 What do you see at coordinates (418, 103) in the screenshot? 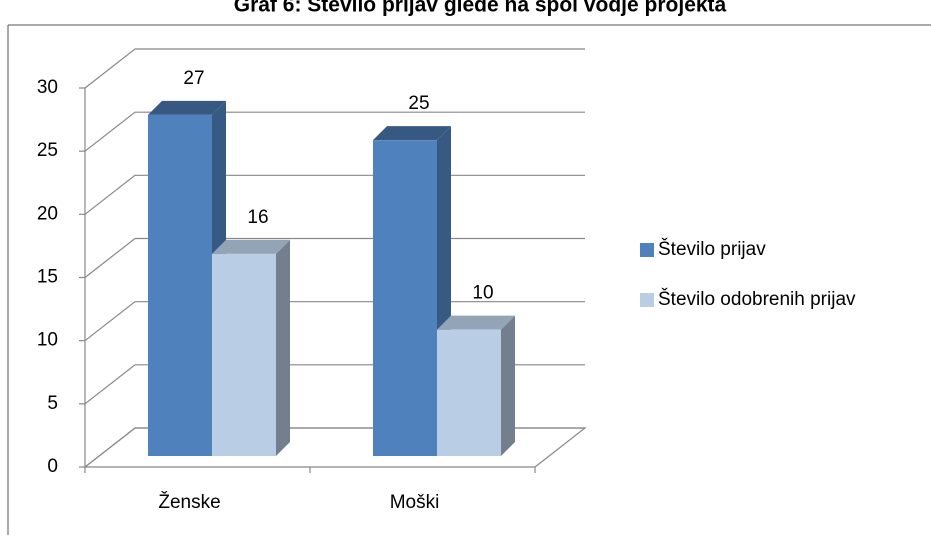
I see `value-label: 25` at bounding box center [418, 103].